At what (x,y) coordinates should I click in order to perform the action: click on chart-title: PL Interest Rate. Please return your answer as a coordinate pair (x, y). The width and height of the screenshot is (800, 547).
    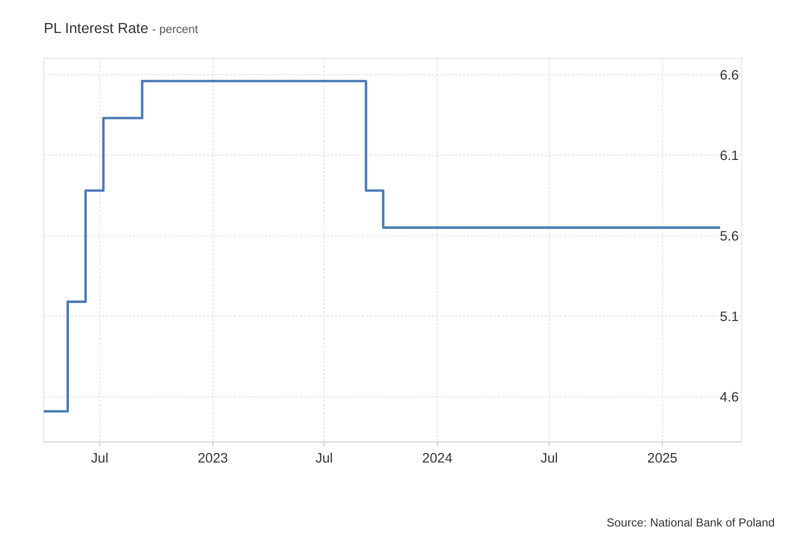
    Looking at the image, I should click on (96, 29).